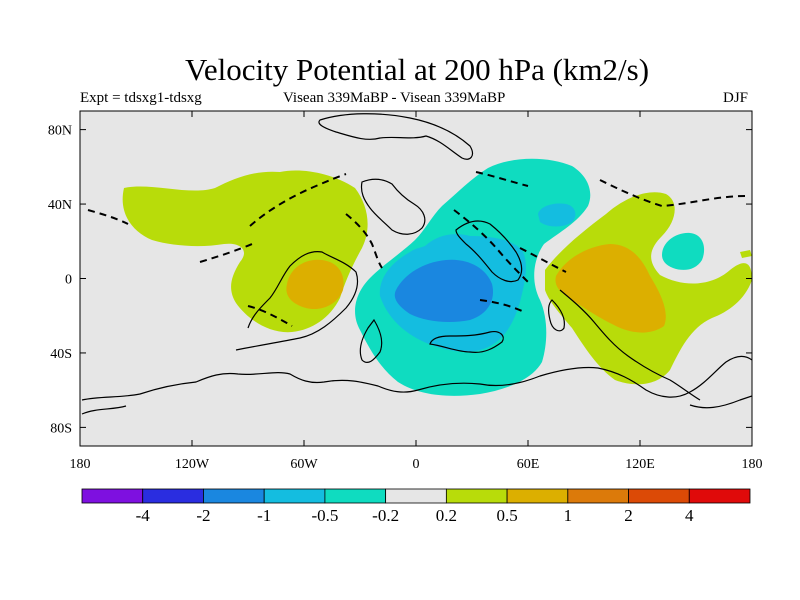 Image resolution: width=800 pixels, height=600 pixels. Describe the element at coordinates (683, 251) in the screenshot. I see `contour-pacific-negative-blob` at that location.